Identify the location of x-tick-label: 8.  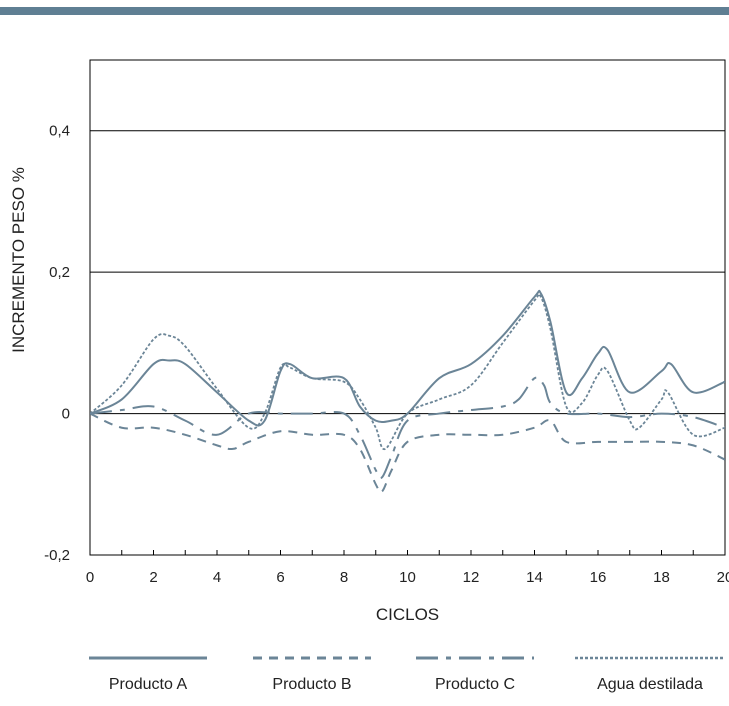
(344, 577).